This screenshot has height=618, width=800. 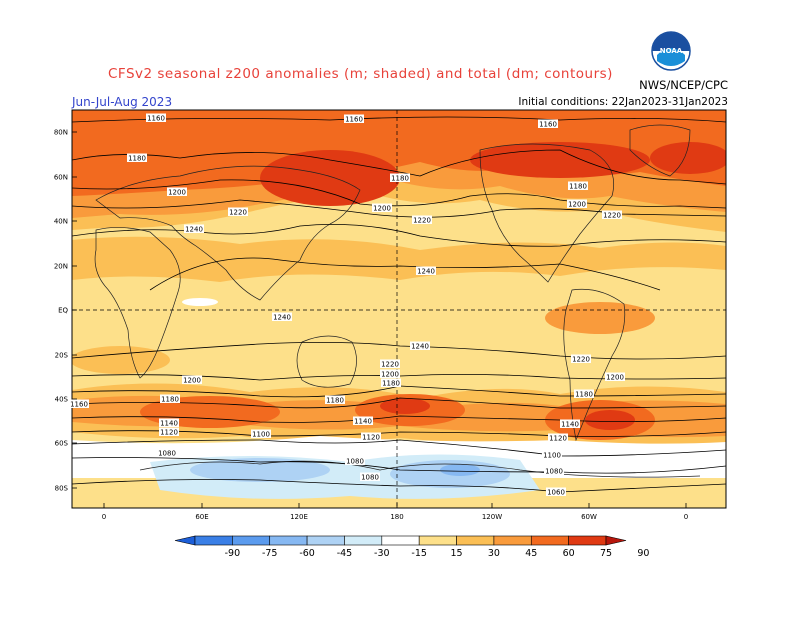 What do you see at coordinates (556, 493) in the screenshot?
I see `contour-label: 1060` at bounding box center [556, 493].